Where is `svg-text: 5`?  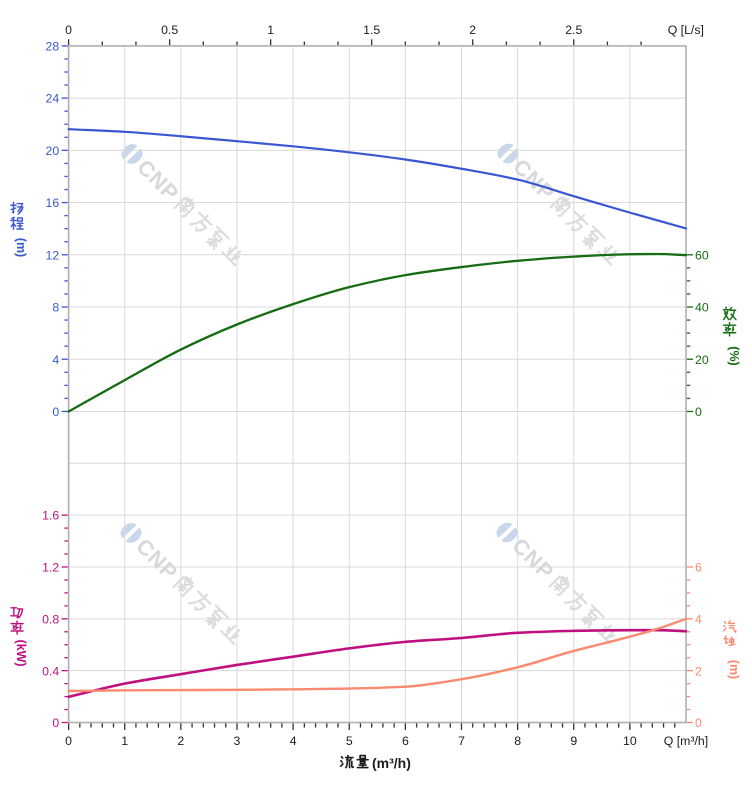
svg-text: 5 is located at coordinates (349, 741).